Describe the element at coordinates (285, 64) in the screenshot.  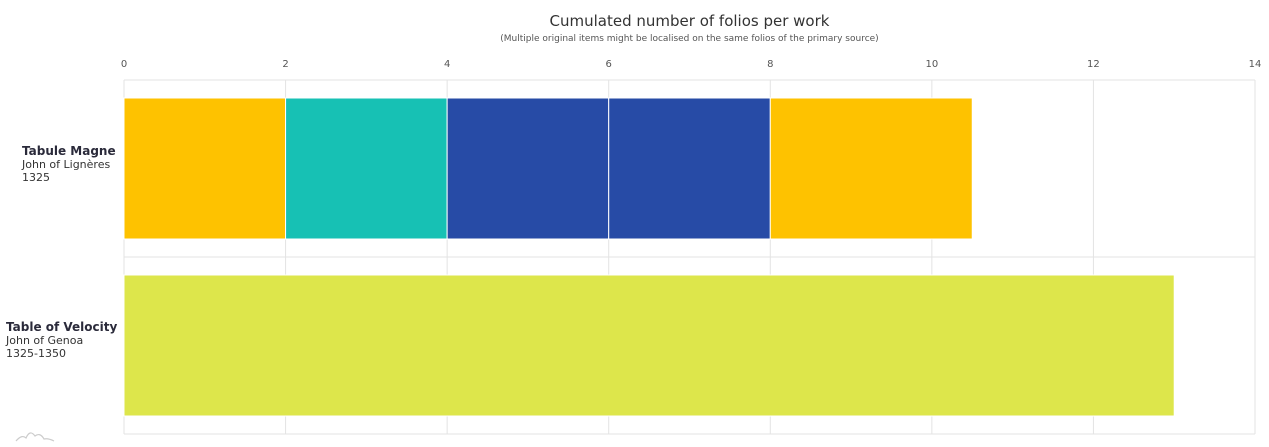
I see `x-tick-label: 2` at that location.